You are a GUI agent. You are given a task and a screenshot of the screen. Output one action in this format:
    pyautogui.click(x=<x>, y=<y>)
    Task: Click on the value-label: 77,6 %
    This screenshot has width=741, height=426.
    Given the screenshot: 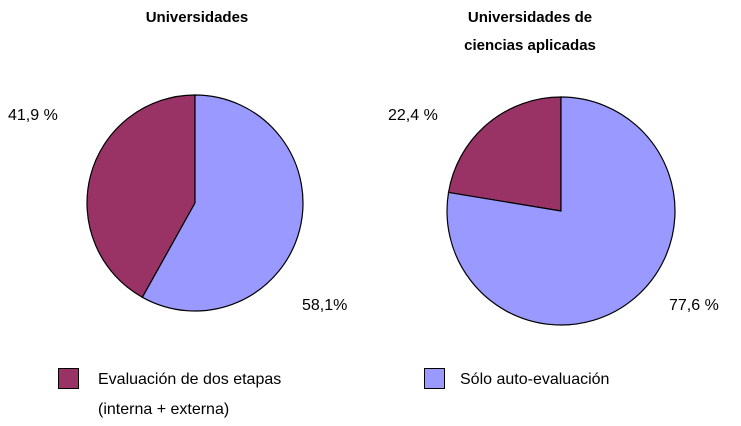 What is the action you would take?
    pyautogui.click(x=694, y=305)
    